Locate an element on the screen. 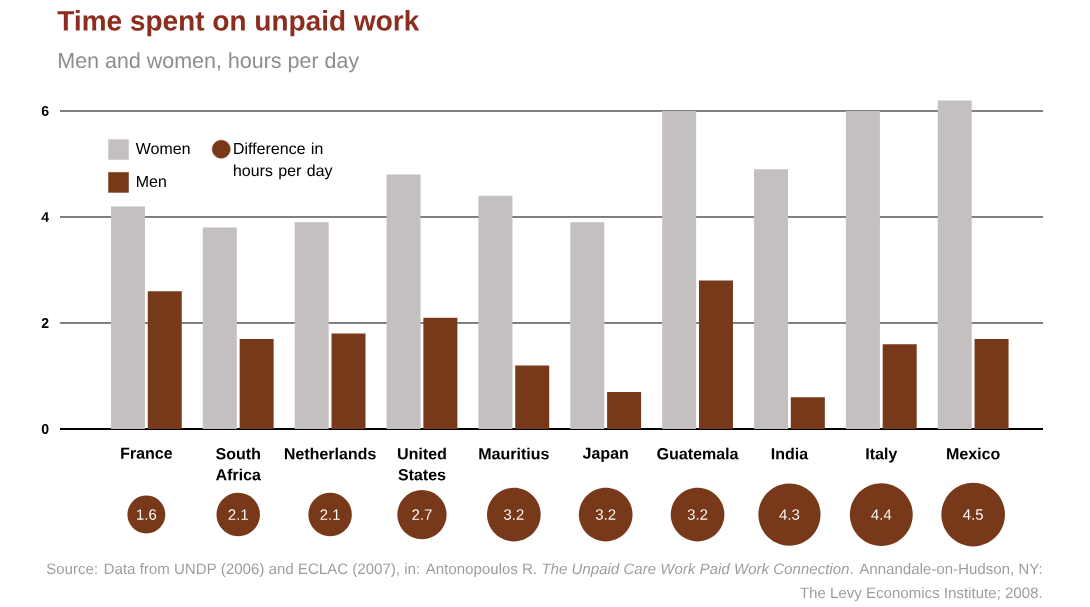  y-tick-label: 6 is located at coordinates (45, 111).